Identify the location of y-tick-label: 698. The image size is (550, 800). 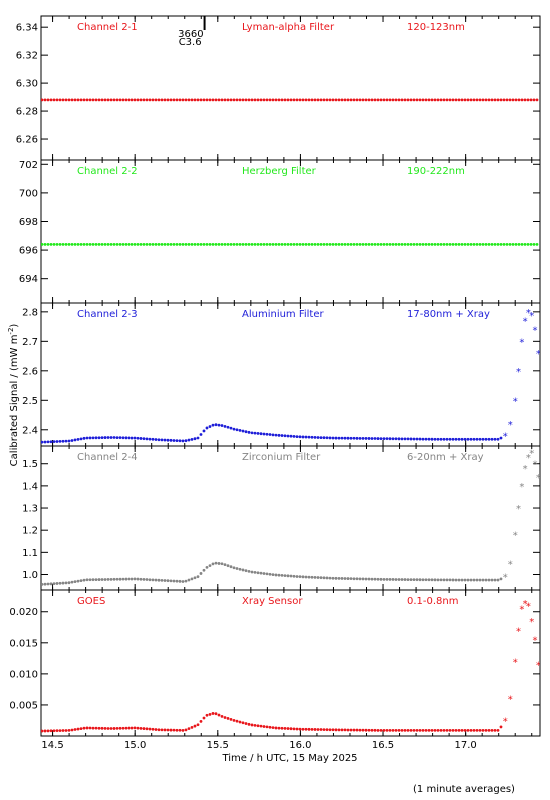
(28, 222).